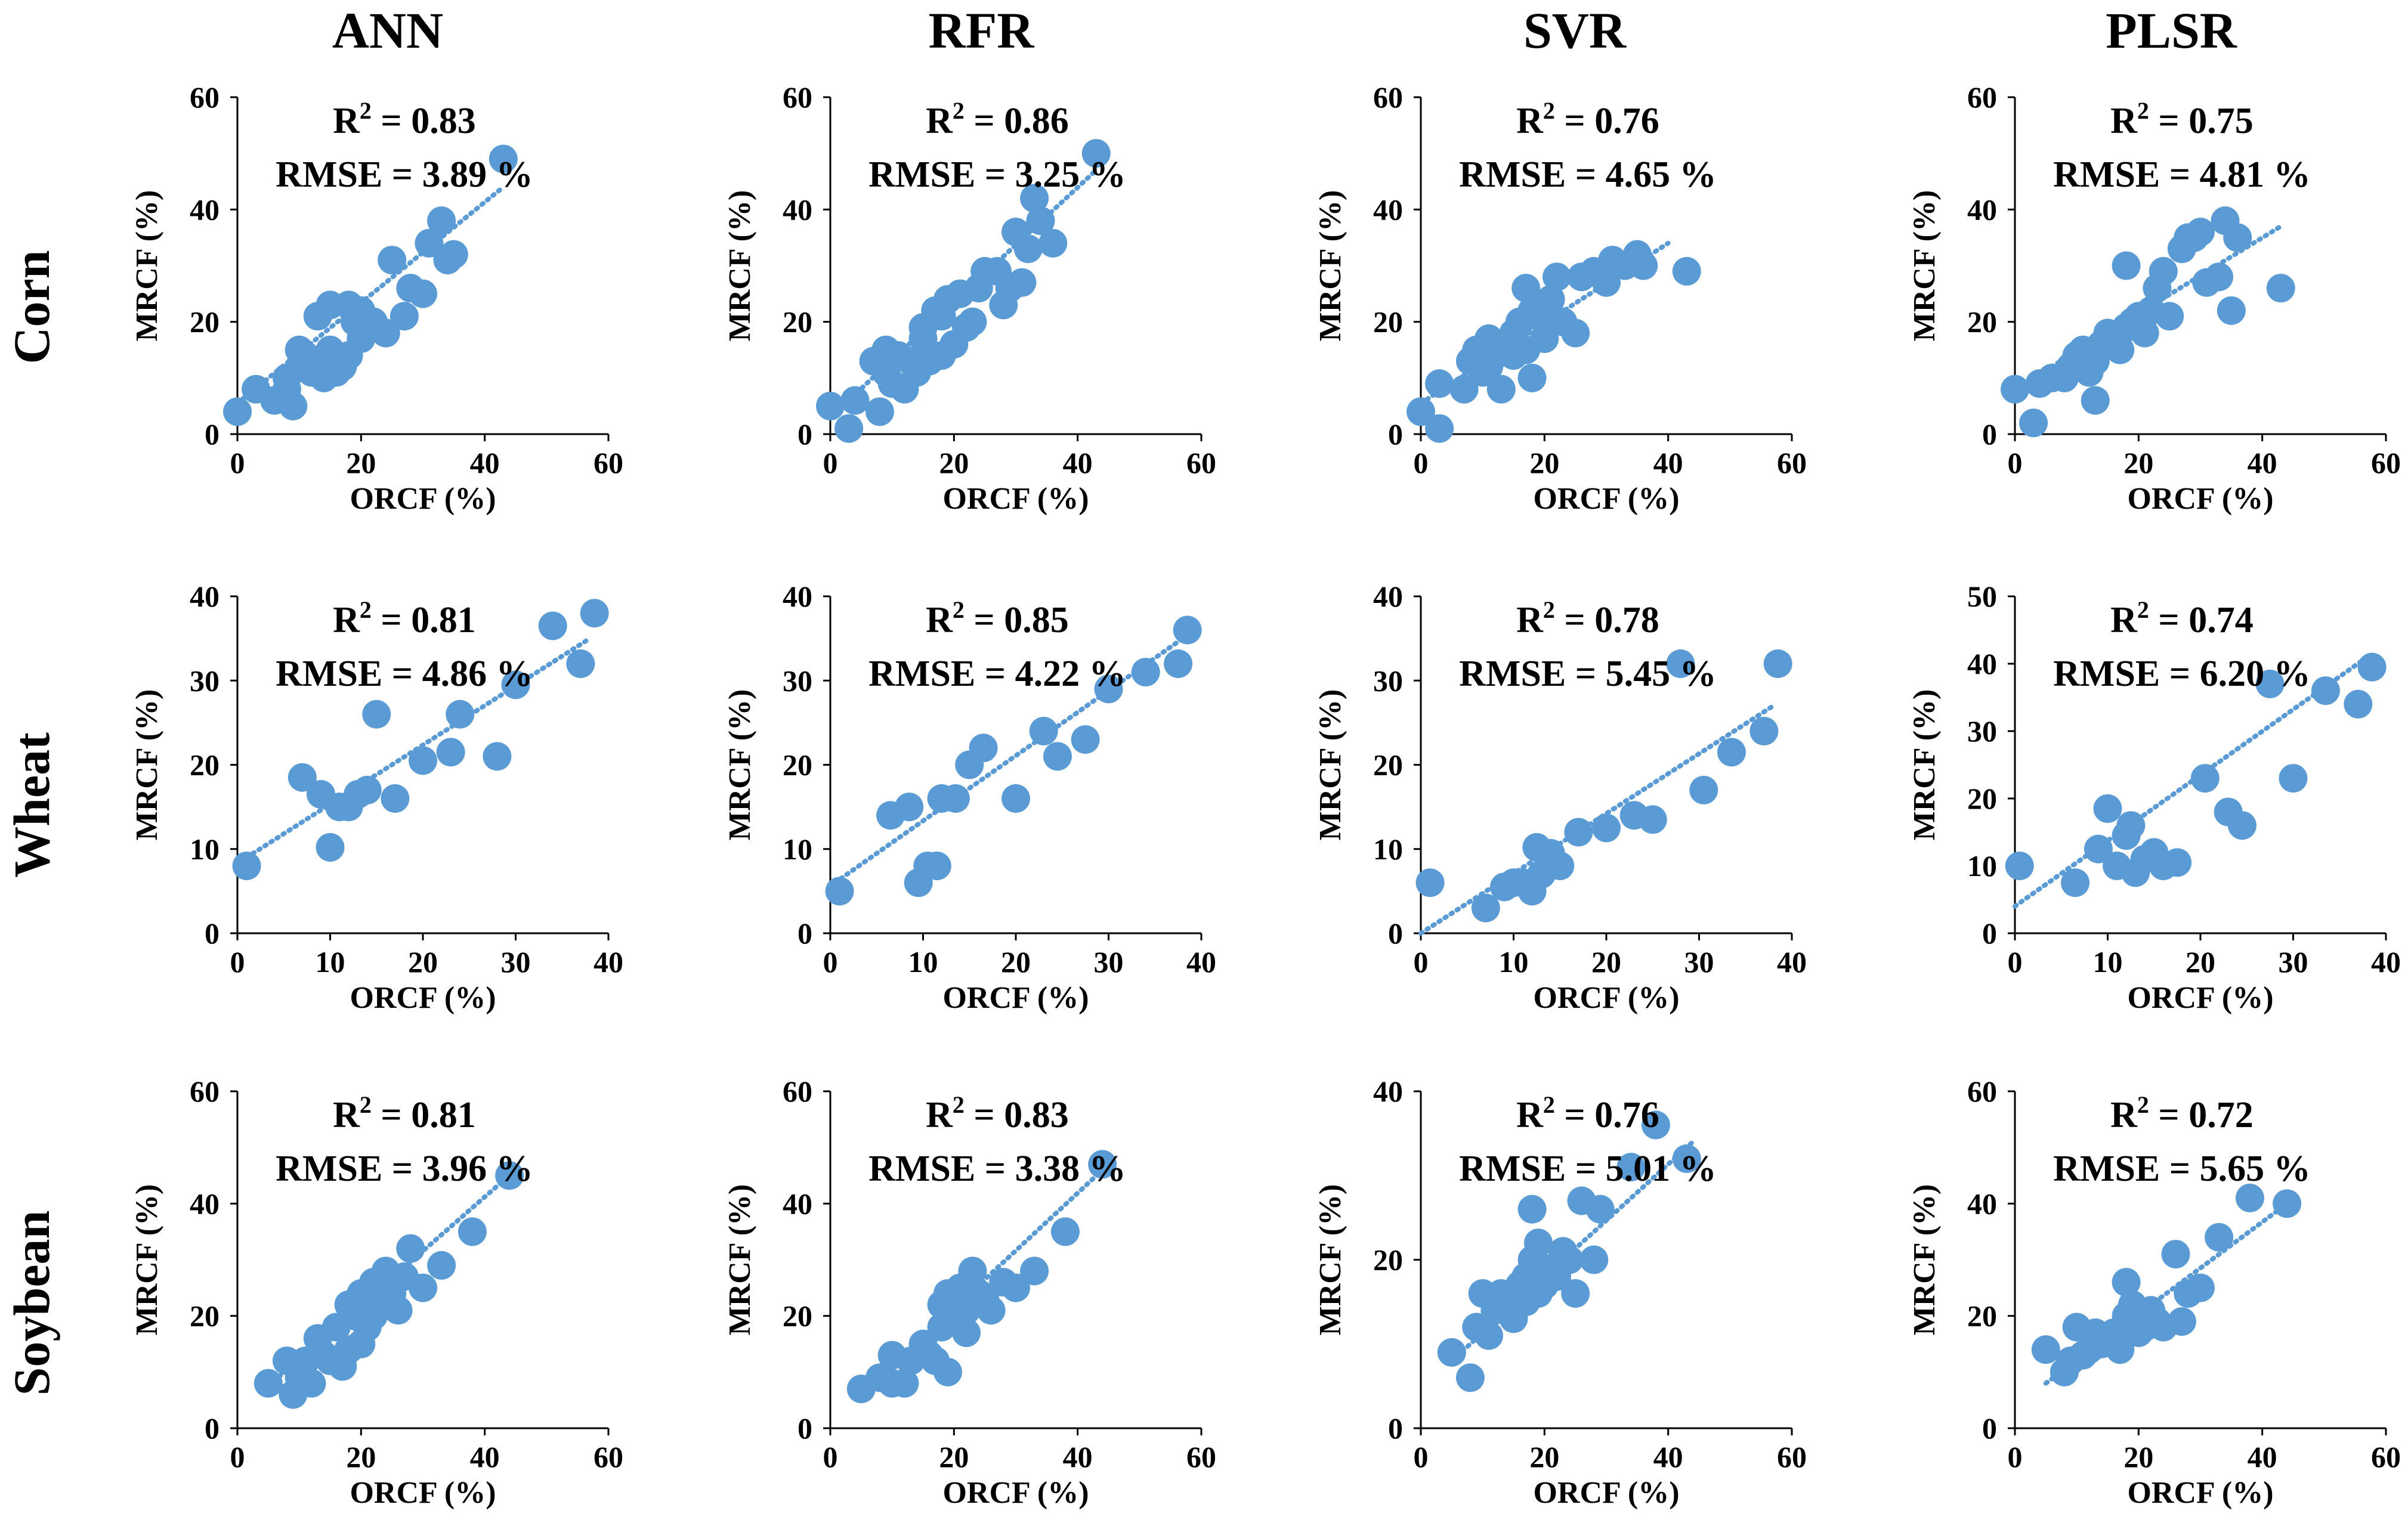 The width and height of the screenshot is (2408, 1529). What do you see at coordinates (2181, 174) in the screenshot?
I see `rmse-label: RMSE = 4.81 %` at bounding box center [2181, 174].